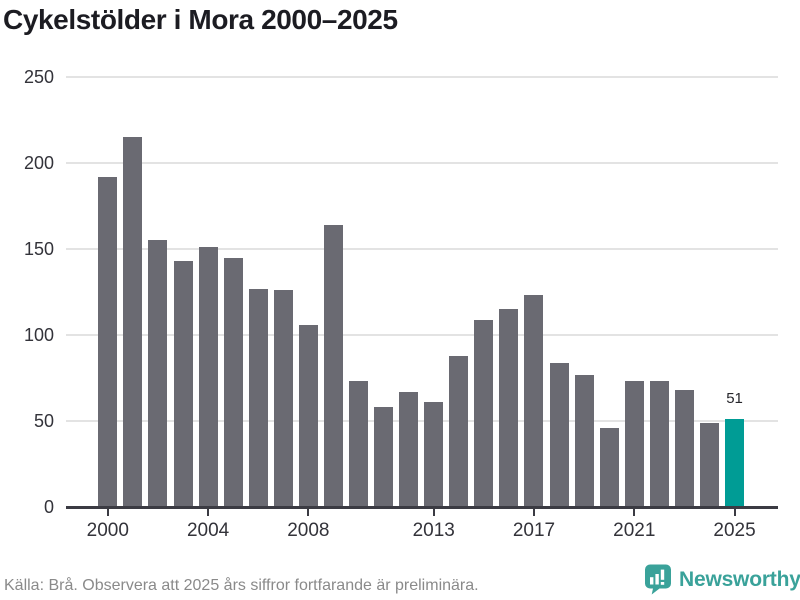 This screenshot has height=600, width=800. I want to click on chart-title: Cykelstölder i Mora 2000–2025, so click(200, 19).